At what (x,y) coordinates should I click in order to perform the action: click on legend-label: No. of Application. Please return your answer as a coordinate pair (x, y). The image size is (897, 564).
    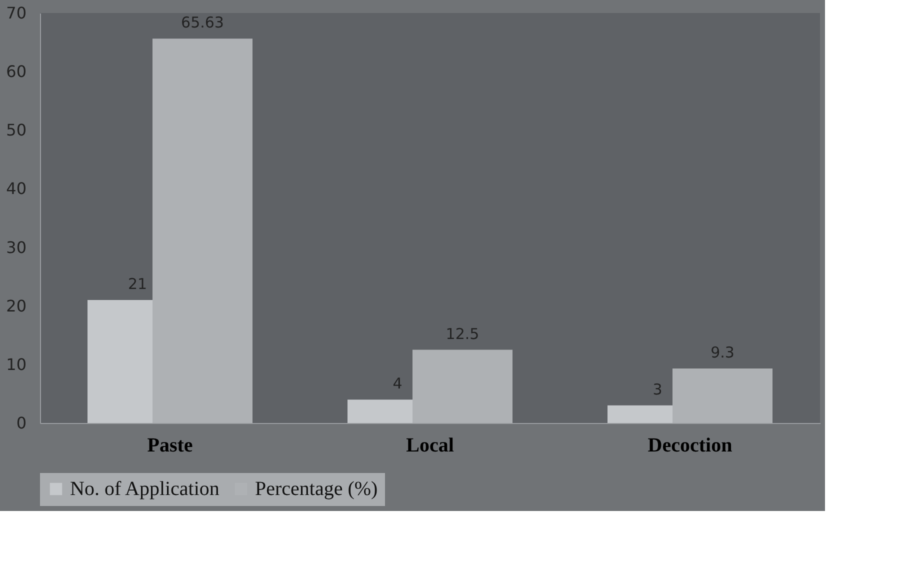
    Looking at the image, I should click on (145, 489).